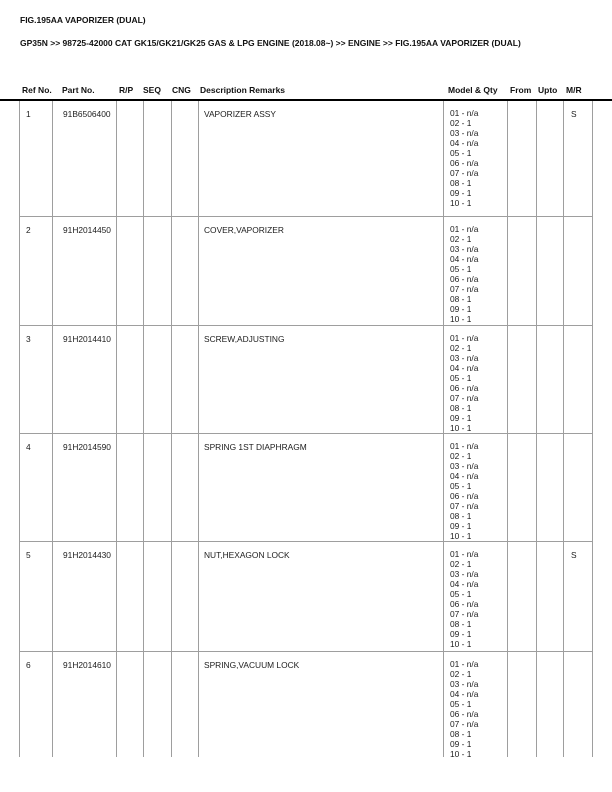  I want to click on column-header-part-no: Part No., so click(78, 90).